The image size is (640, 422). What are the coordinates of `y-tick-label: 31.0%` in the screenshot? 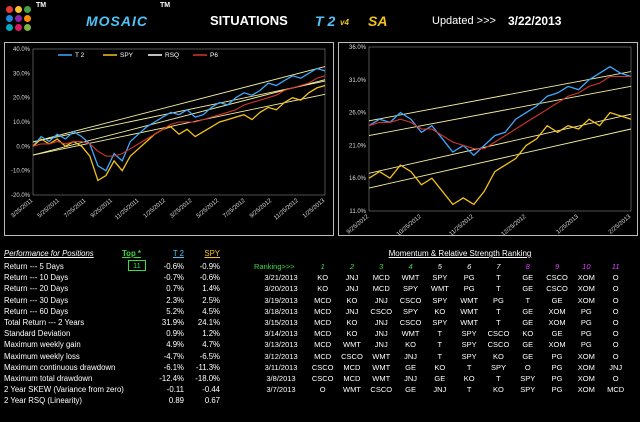 It's located at (358, 81).